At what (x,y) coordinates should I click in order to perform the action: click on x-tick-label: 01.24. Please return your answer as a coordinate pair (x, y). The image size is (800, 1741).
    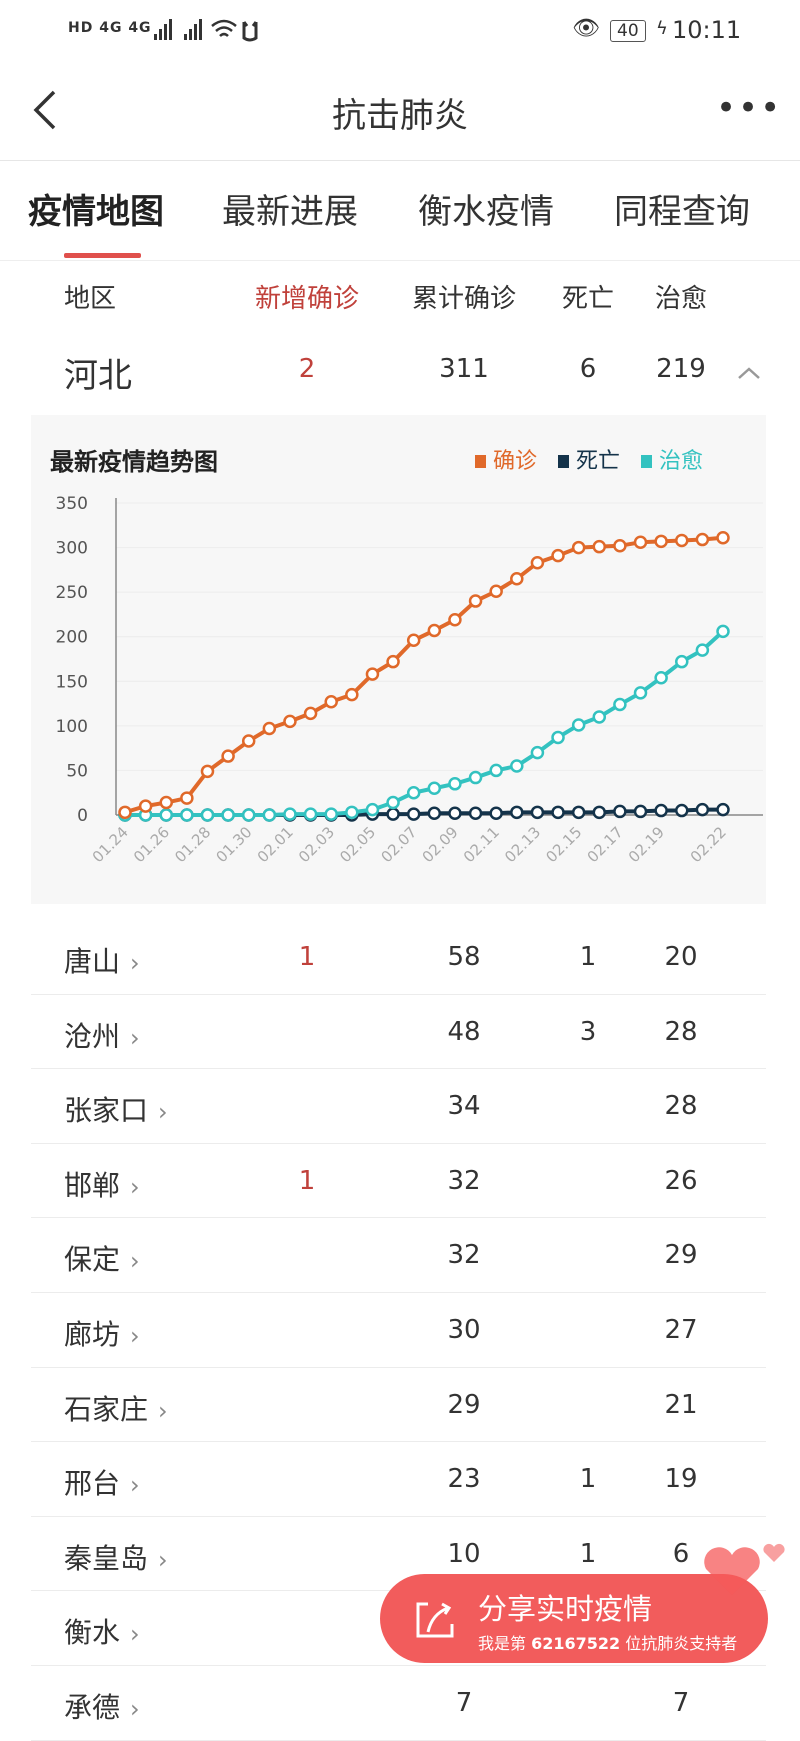
    Looking at the image, I should click on (110, 844).